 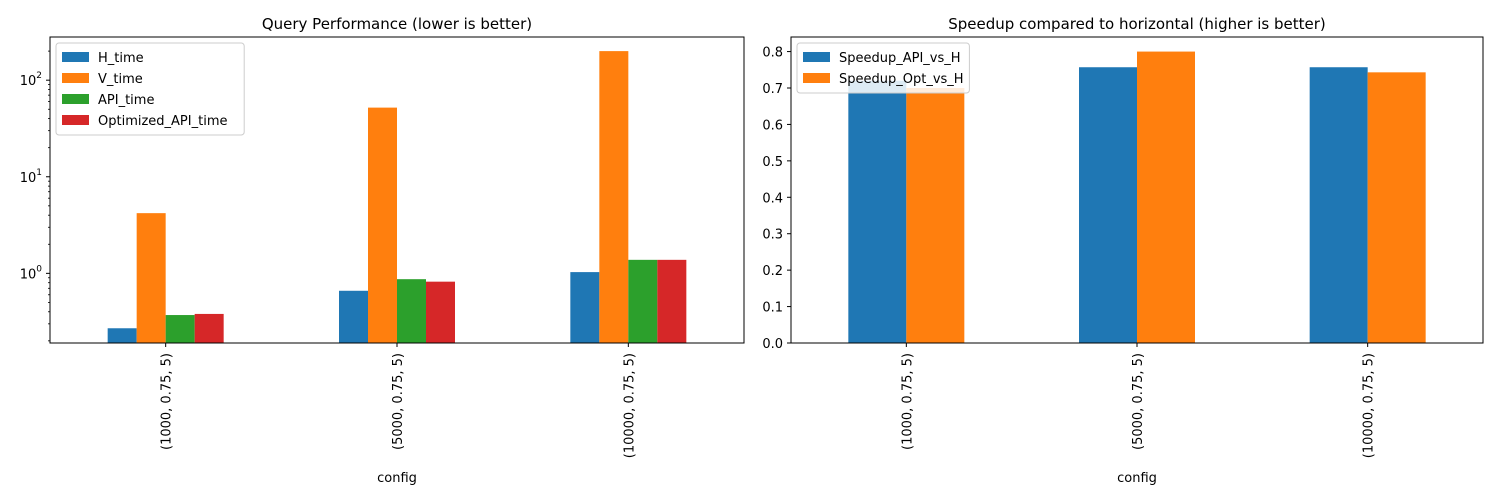 I want to click on legend: H_time V_time API_time Optimized_API_time, so click(x=150, y=89).